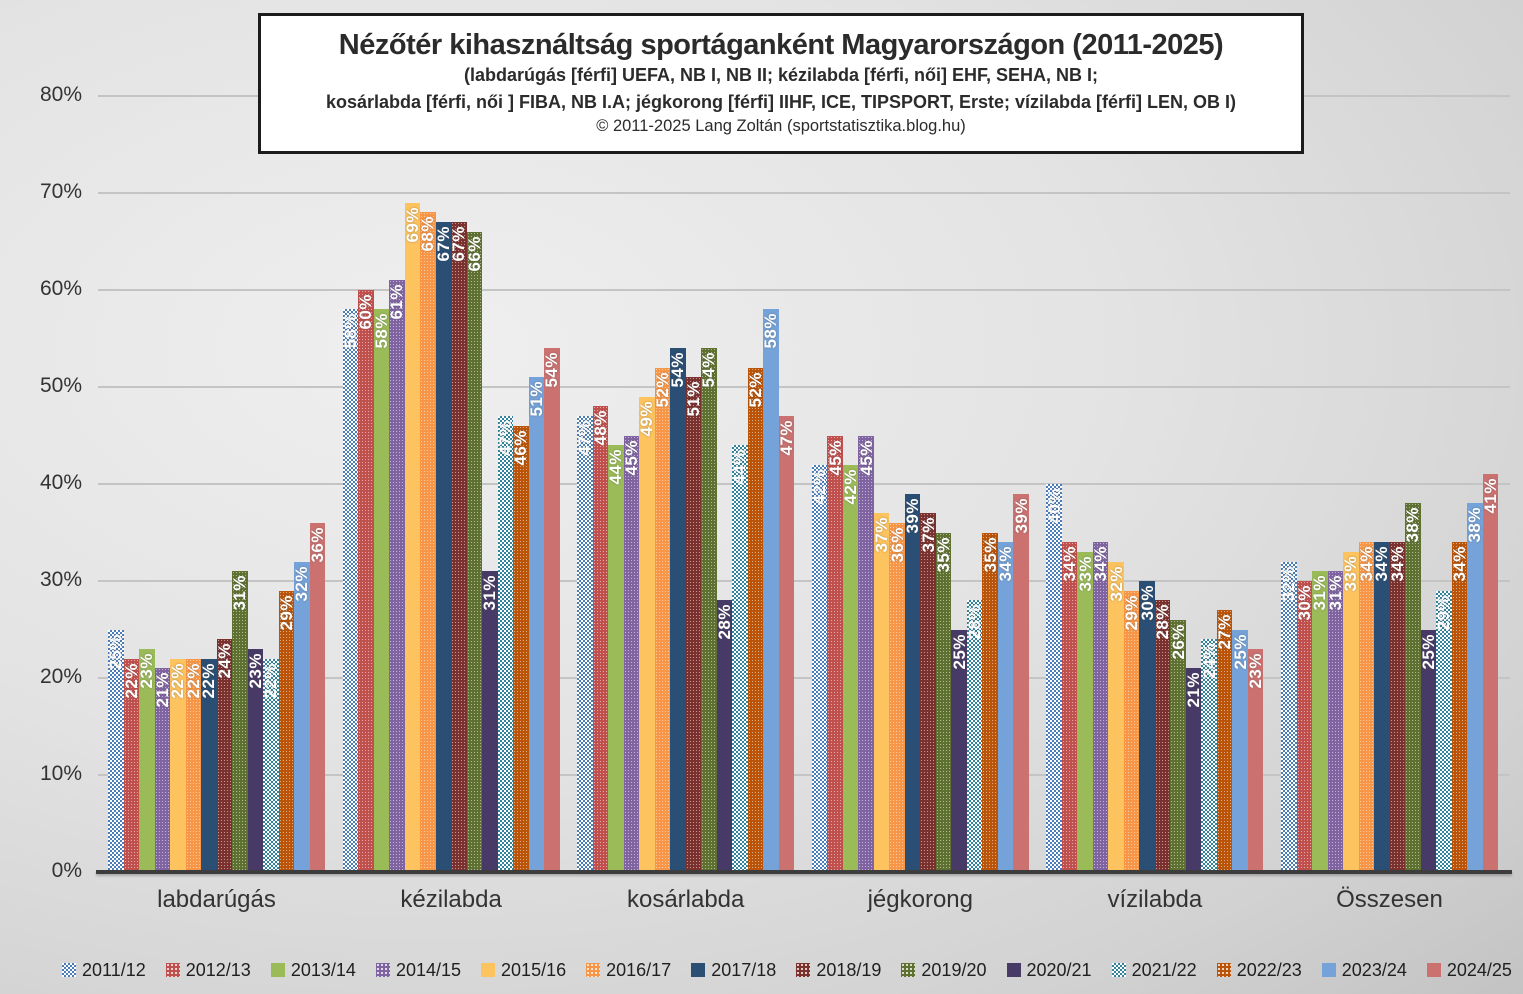 This screenshot has height=994, width=1523. What do you see at coordinates (1021, 683) in the screenshot?
I see `bar-2024-25-jégkorong` at bounding box center [1021, 683].